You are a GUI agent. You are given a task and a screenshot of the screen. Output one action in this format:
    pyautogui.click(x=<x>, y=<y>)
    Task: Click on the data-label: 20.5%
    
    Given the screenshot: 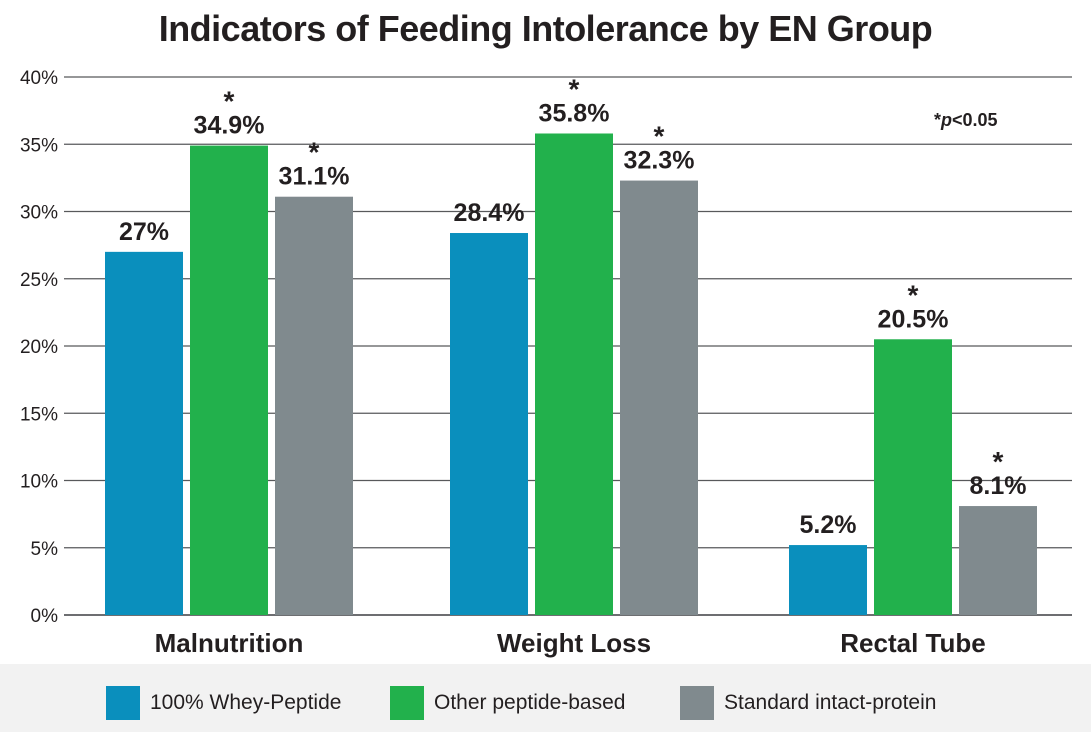 What is the action you would take?
    pyautogui.click(x=913, y=319)
    